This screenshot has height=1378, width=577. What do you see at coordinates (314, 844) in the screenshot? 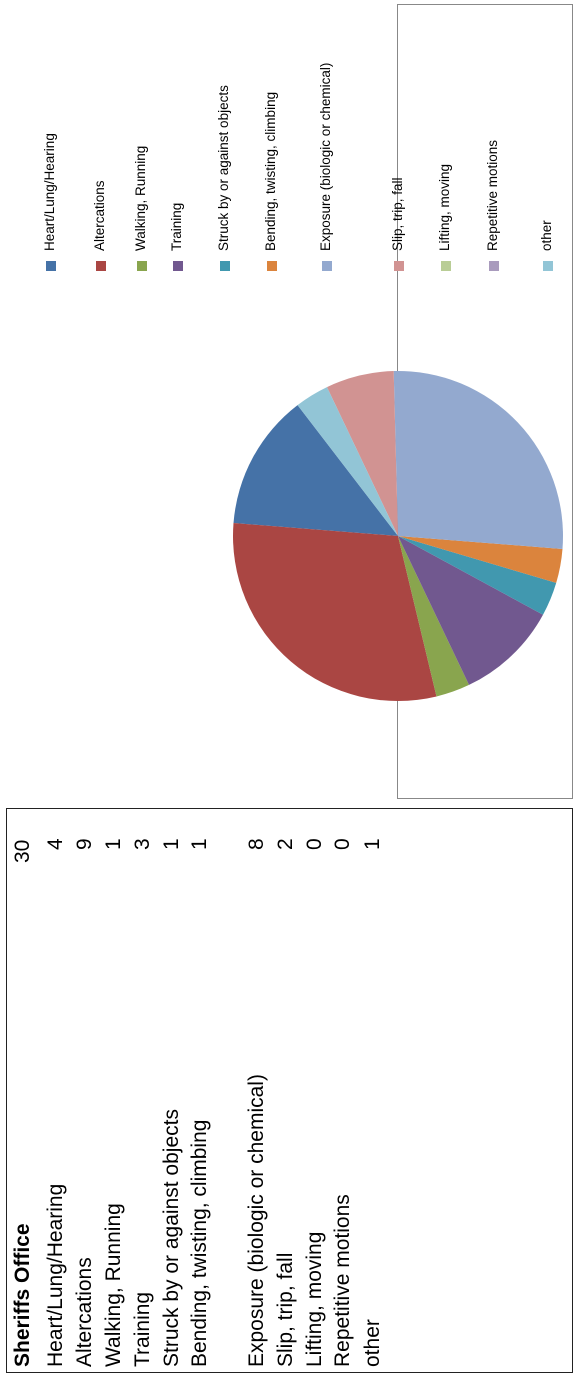
I see `table-row-value-8: 0` at bounding box center [314, 844].